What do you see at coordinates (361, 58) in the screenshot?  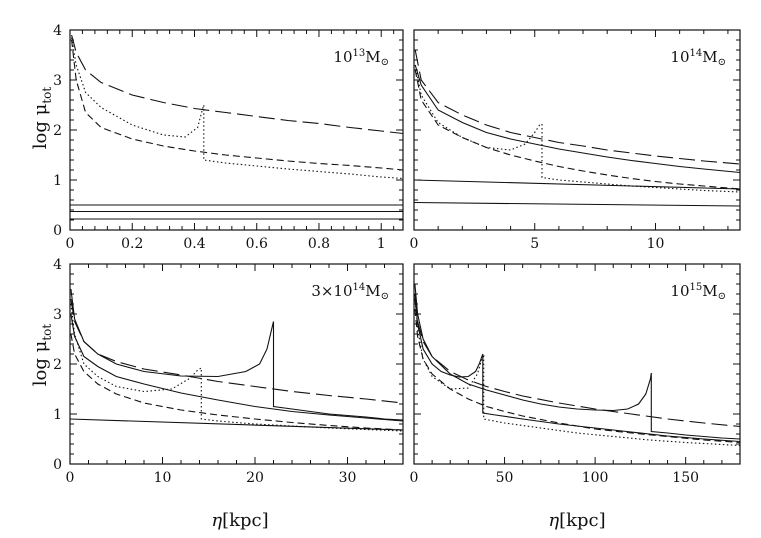 I see `mass-label: 1013M⊙` at bounding box center [361, 58].